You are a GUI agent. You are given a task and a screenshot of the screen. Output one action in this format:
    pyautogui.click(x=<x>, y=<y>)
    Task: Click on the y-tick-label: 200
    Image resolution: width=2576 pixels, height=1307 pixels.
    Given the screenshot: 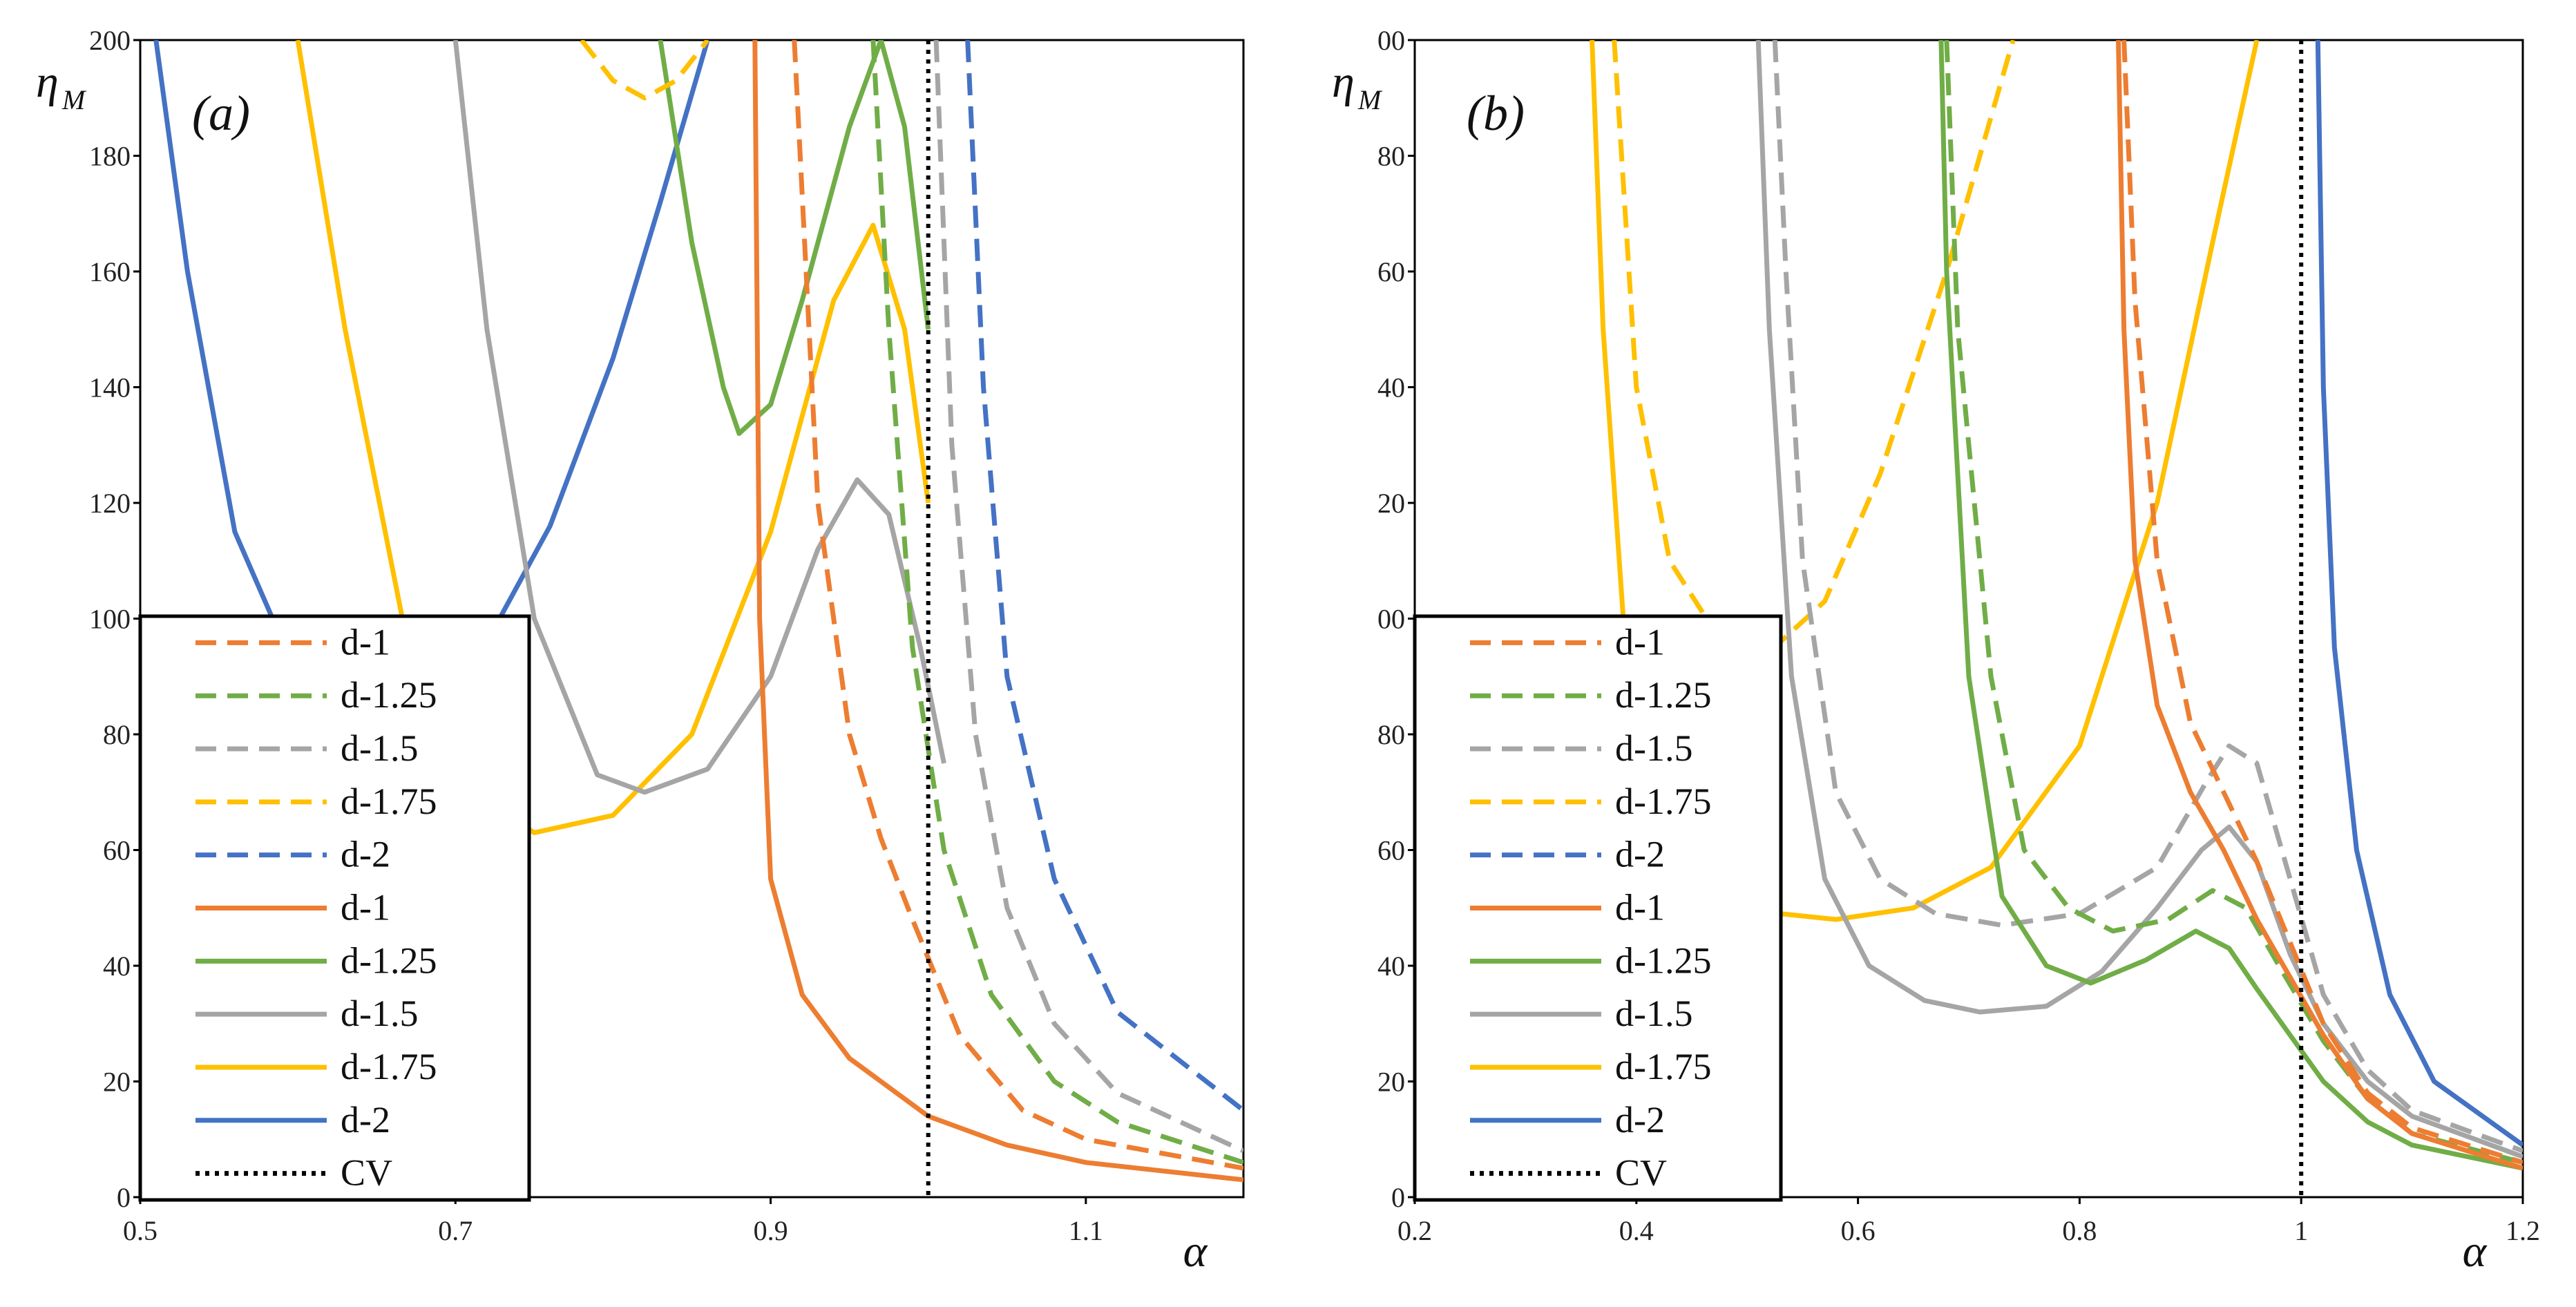 What is the action you would take?
    pyautogui.click(x=110, y=40)
    